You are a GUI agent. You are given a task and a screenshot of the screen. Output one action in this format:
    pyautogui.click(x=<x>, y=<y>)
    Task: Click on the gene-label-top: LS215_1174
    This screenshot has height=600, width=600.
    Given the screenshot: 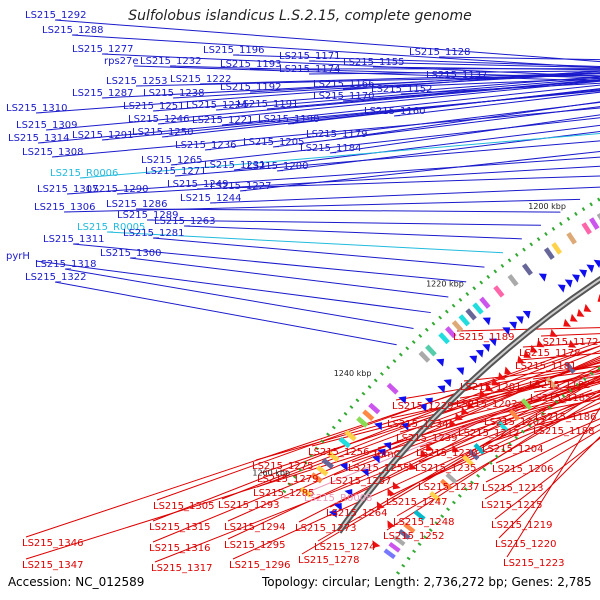 What is the action you would take?
    pyautogui.click(x=309, y=69)
    